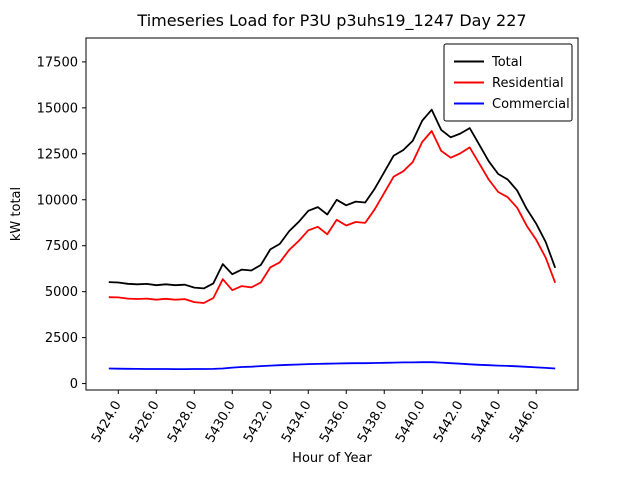 The width and height of the screenshot is (640, 480). What do you see at coordinates (259, 422) in the screenshot?
I see `x-tick-label: 5432.0` at bounding box center [259, 422].